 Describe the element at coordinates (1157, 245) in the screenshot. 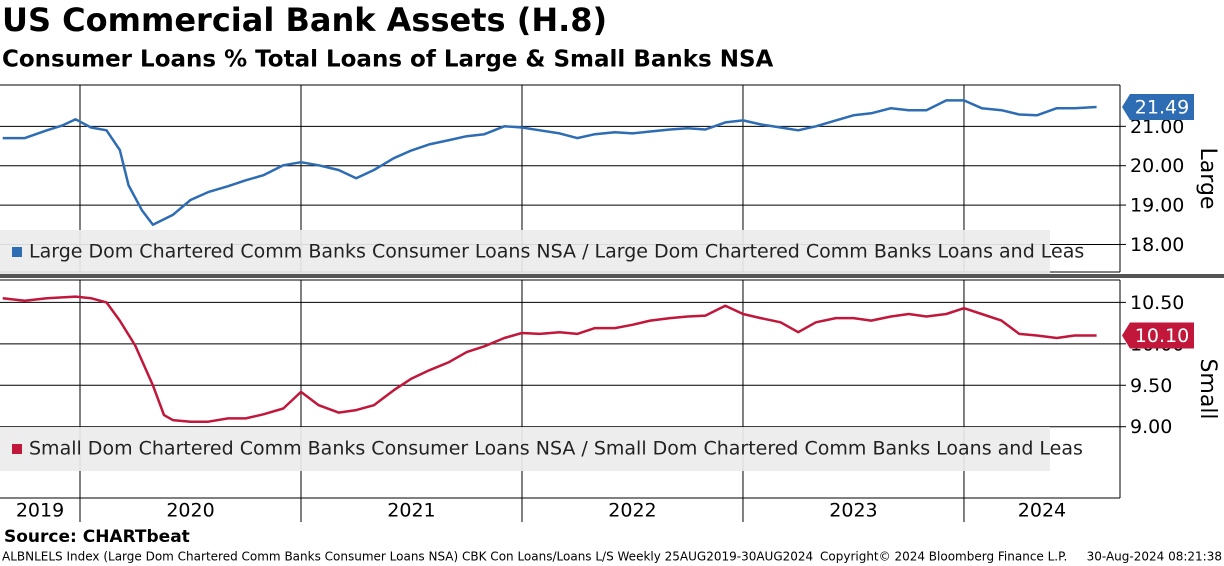

I see `y-tick-label: 18.00` at that location.